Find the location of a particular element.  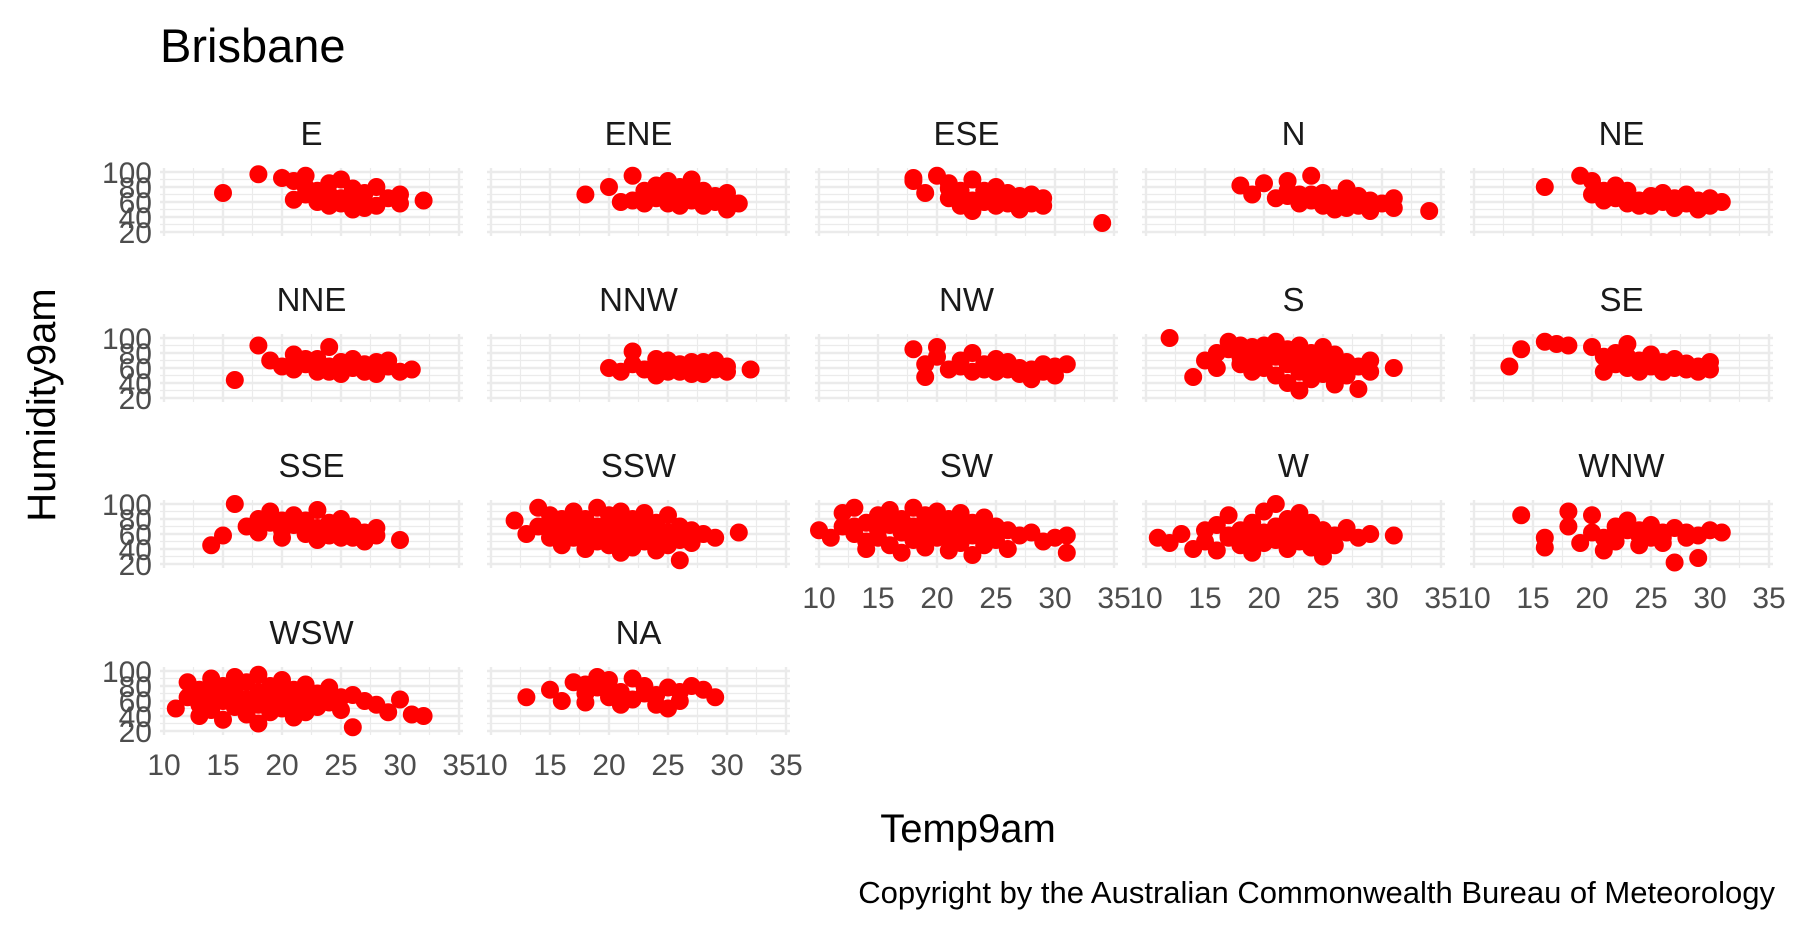

chart-title: Brisbane is located at coordinates (253, 45).